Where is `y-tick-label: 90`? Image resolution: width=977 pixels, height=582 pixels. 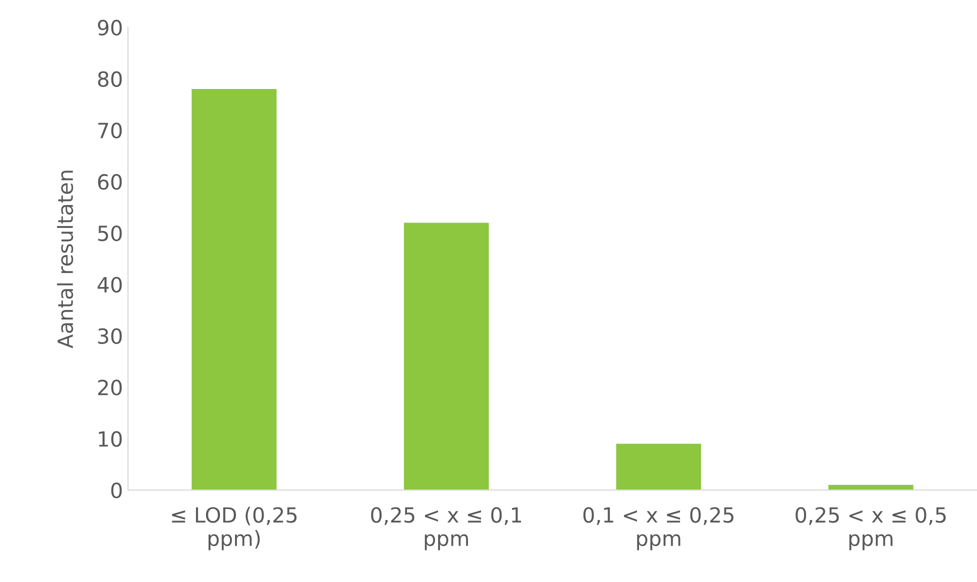
y-tick-label: 90 is located at coordinates (110, 28).